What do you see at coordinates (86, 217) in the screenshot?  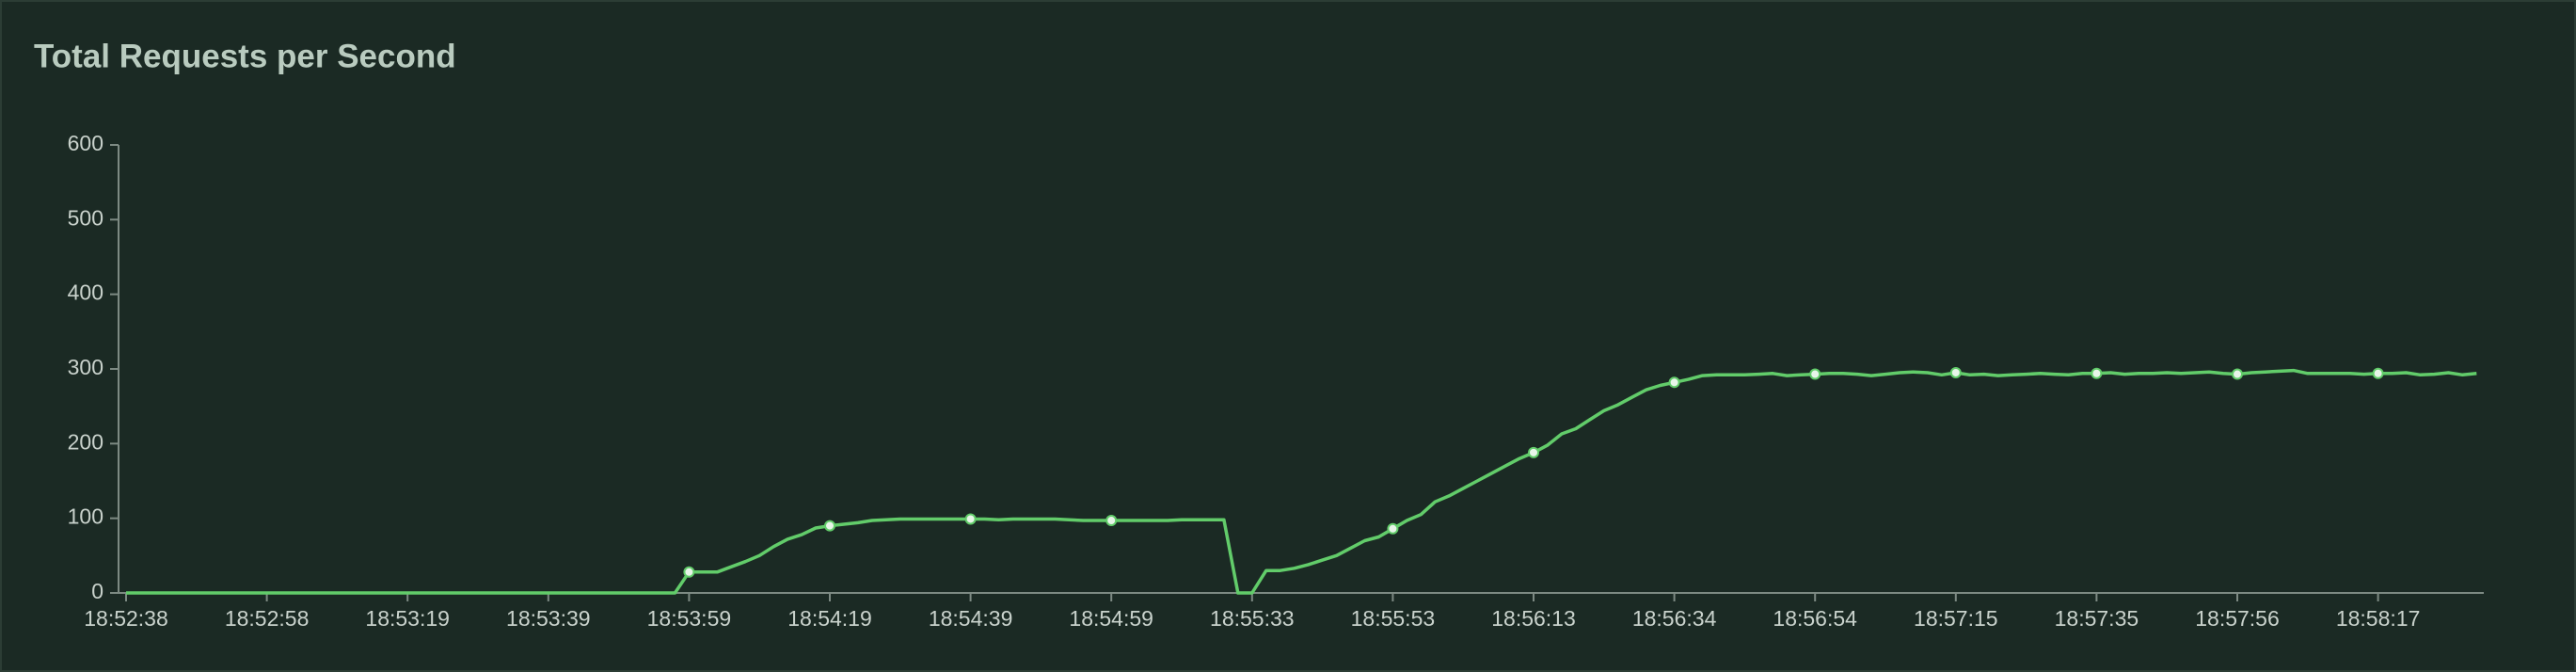 I see `y-tick-label: 500` at bounding box center [86, 217].